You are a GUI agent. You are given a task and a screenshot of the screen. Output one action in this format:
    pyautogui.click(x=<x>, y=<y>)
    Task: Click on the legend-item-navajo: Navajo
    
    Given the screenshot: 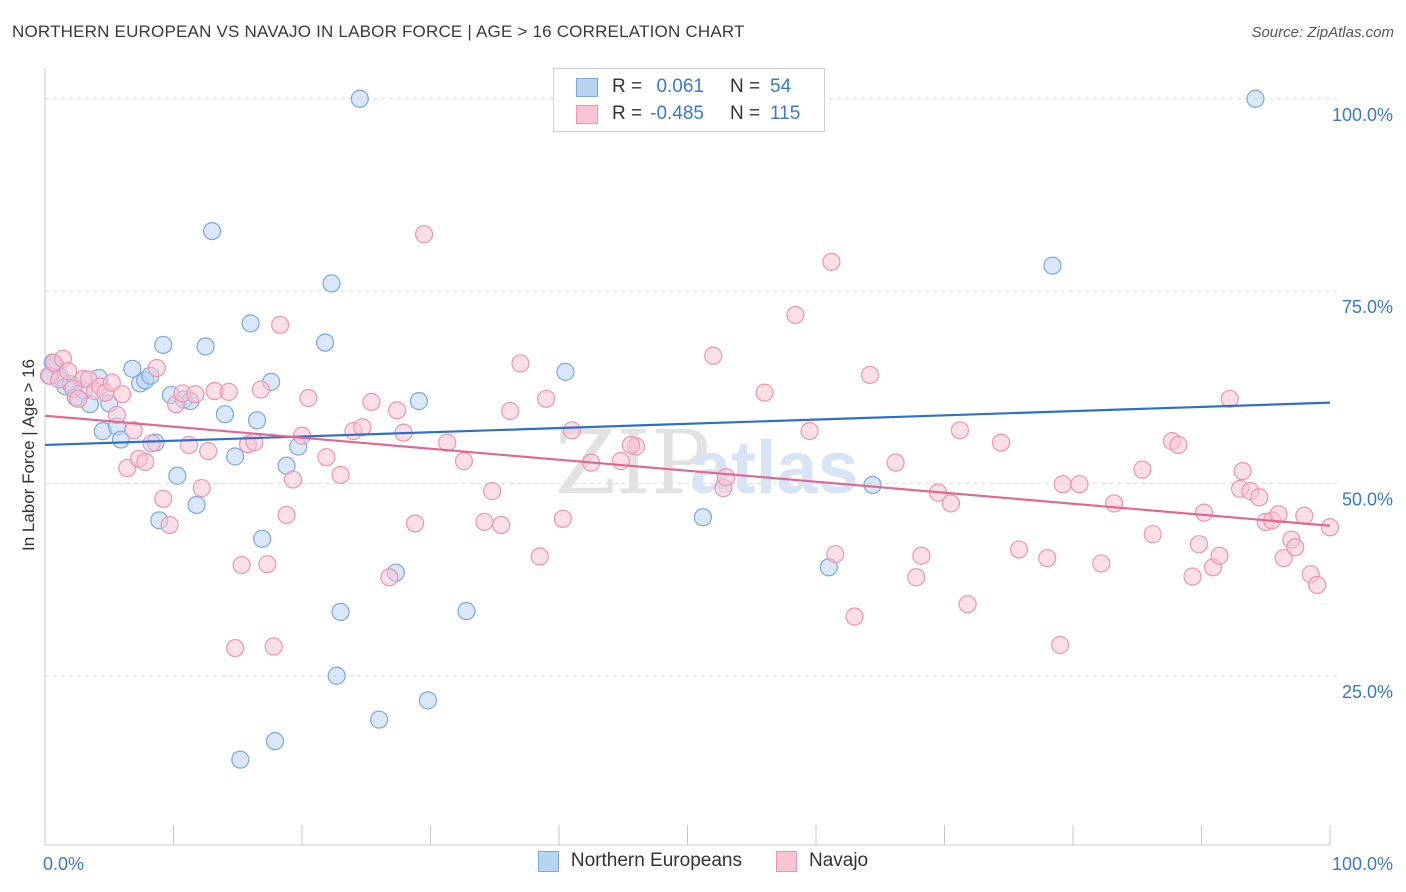 What is the action you would take?
    pyautogui.click(x=822, y=861)
    